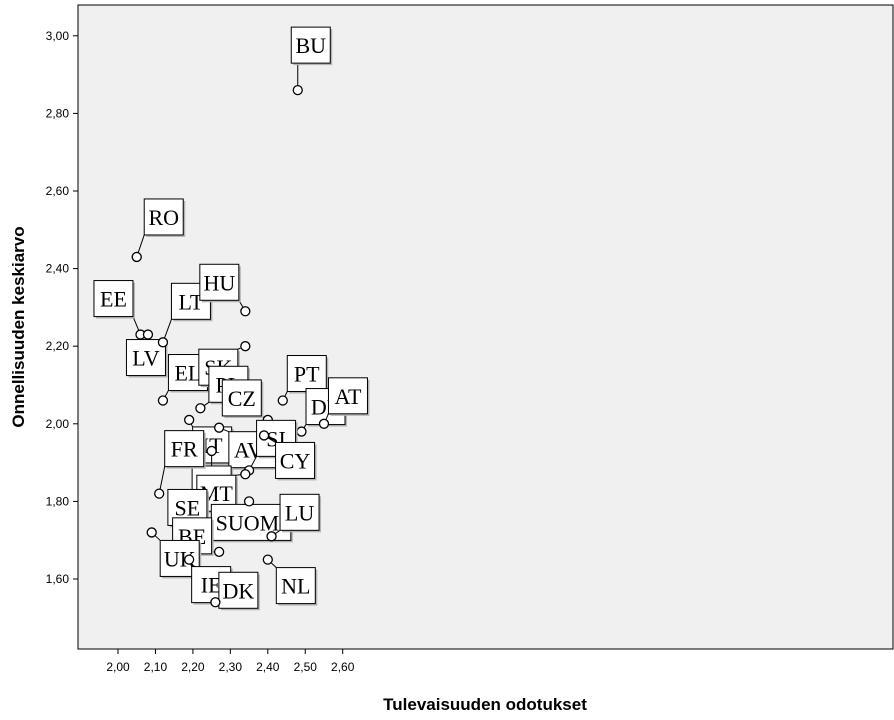 Image resolution: width=894 pixels, height=720 pixels. I want to click on point-label: CZ, so click(242, 398).